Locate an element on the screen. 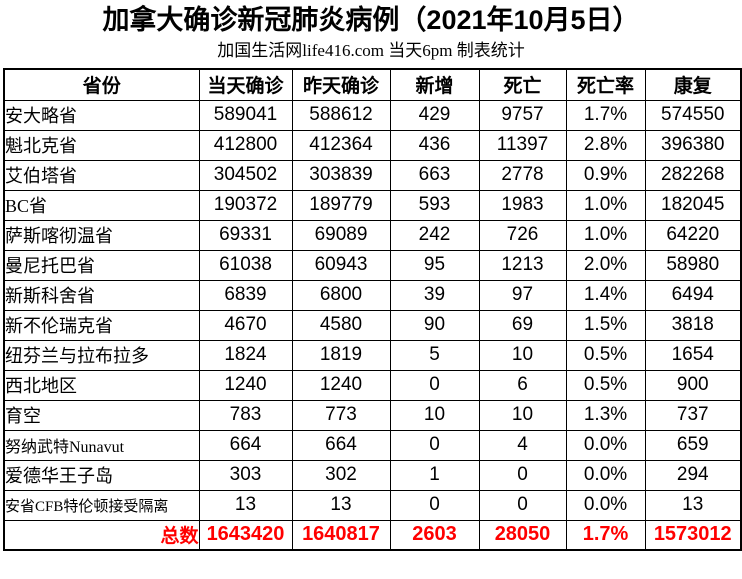  cell-today: 13 is located at coordinates (245, 505).